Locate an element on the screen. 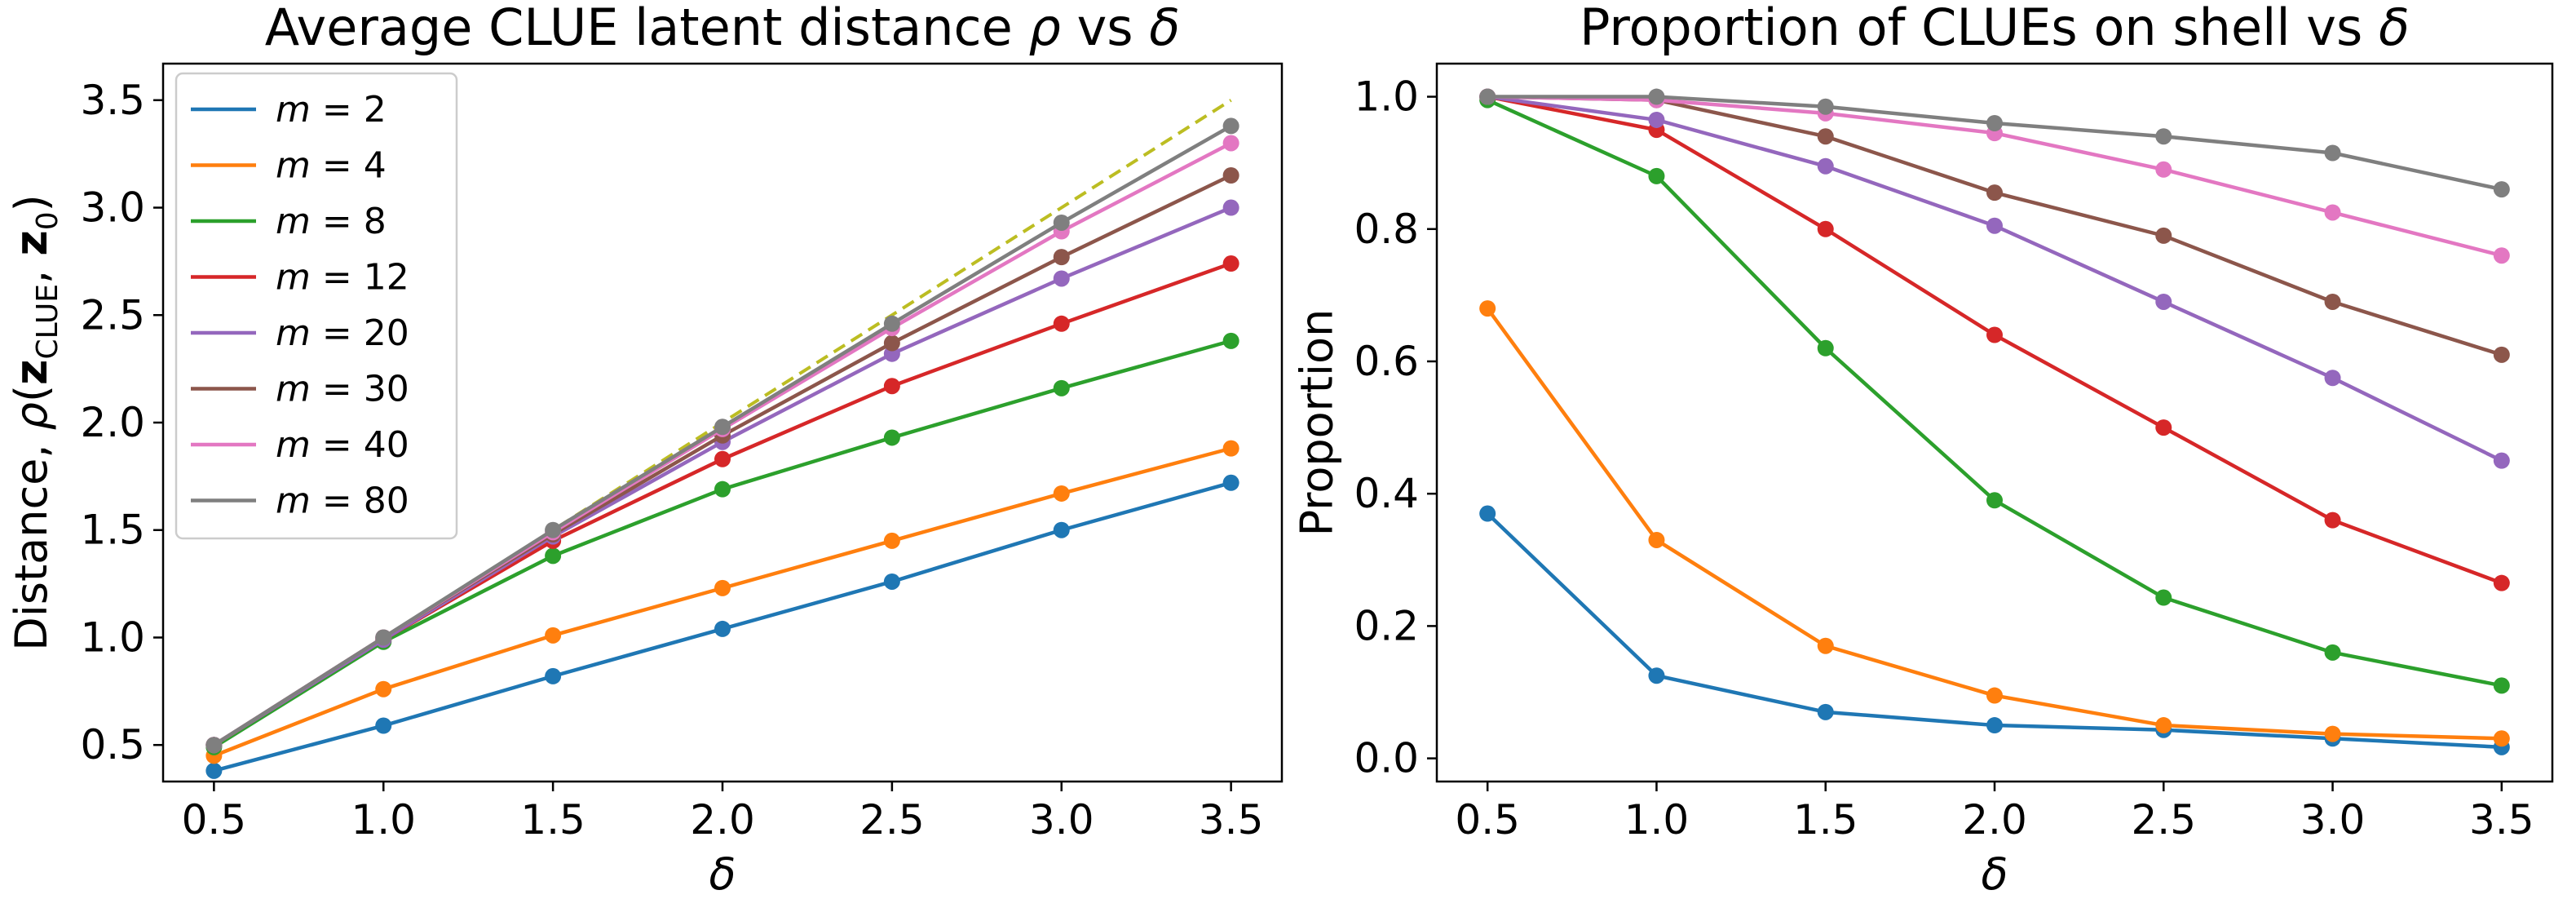  distance-y-tick-label: 1.5 is located at coordinates (112, 530).